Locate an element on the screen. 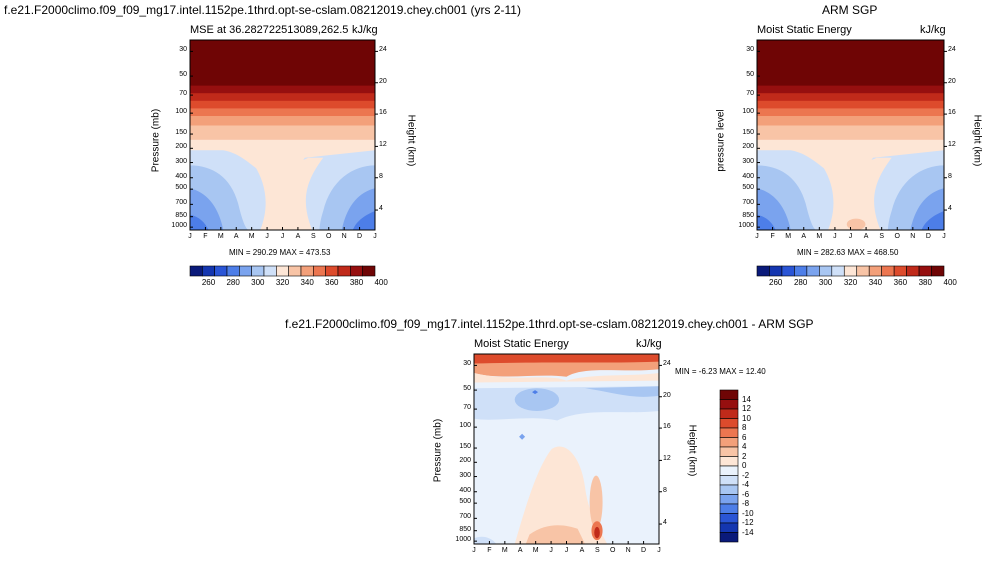  x-tick-label: S is located at coordinates (313, 236).